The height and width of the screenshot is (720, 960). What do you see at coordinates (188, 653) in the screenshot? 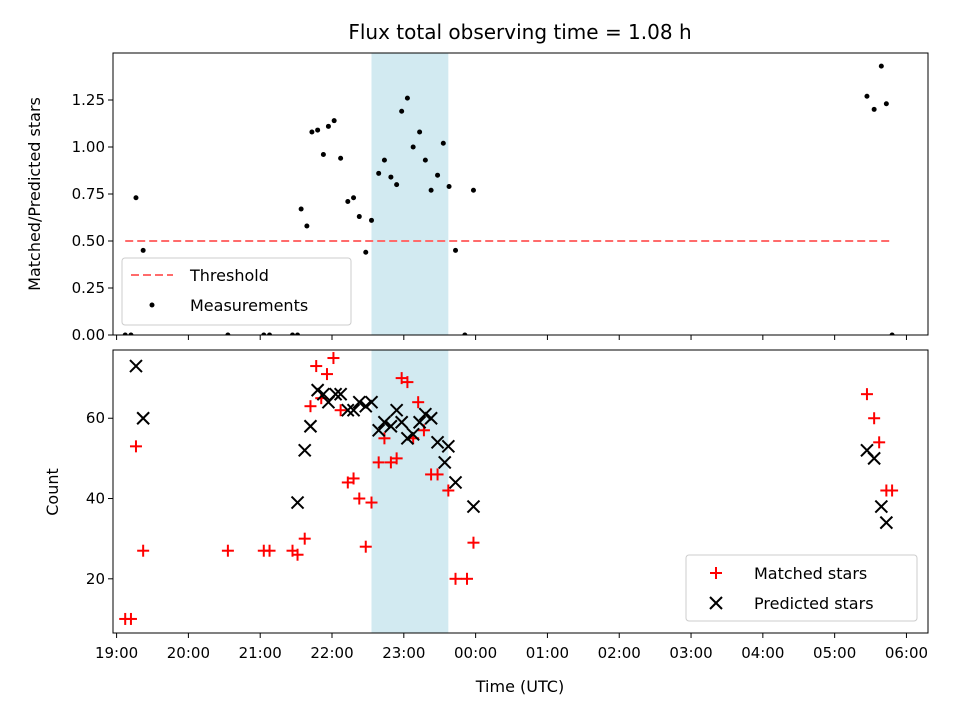
I see `x-tick-label: 20:00` at bounding box center [188, 653].